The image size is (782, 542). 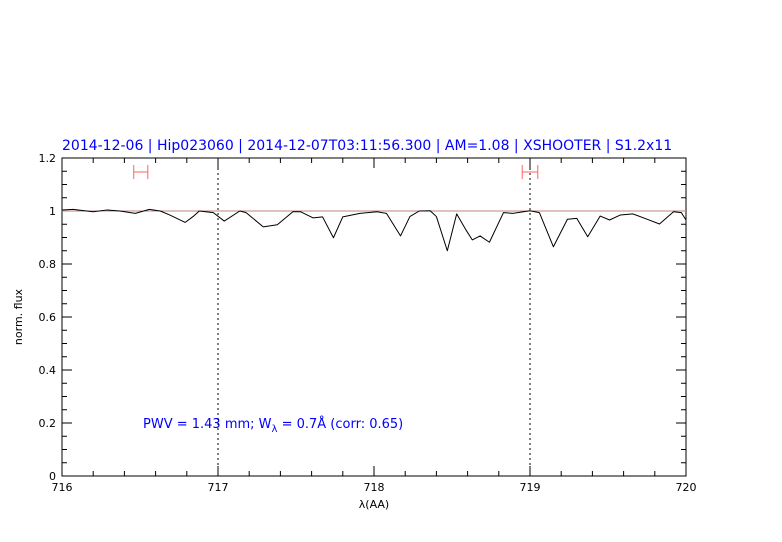 I want to click on y-tick-label: 1.2, so click(x=48, y=158).